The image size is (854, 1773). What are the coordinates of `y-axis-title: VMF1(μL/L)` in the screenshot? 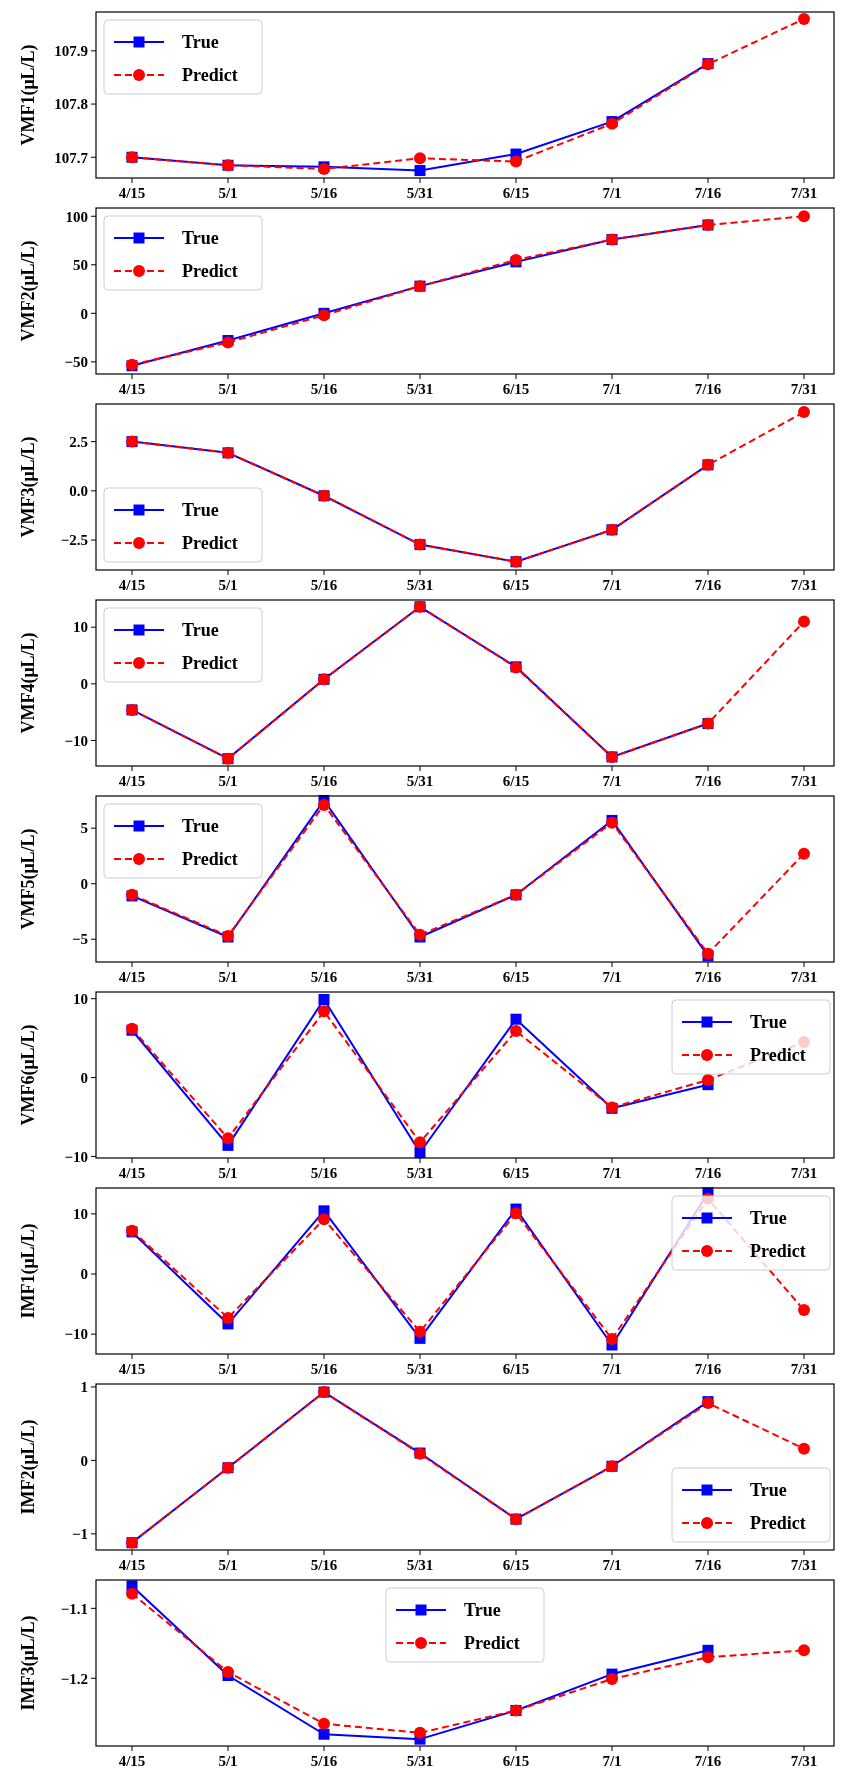 It's located at (28, 95).